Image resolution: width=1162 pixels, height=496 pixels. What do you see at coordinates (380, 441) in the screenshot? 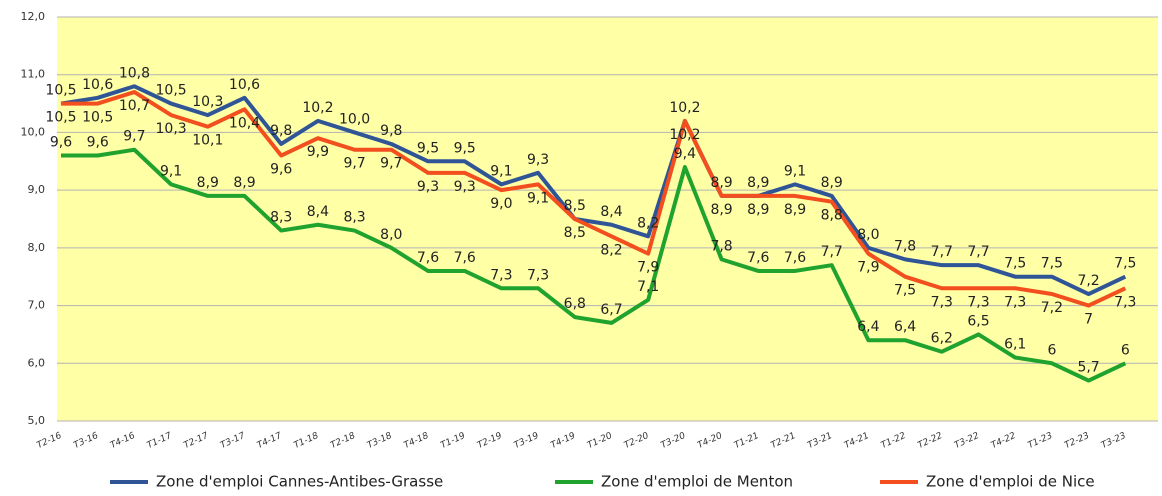
I see `x-tick-label: T3-18` at bounding box center [380, 441].